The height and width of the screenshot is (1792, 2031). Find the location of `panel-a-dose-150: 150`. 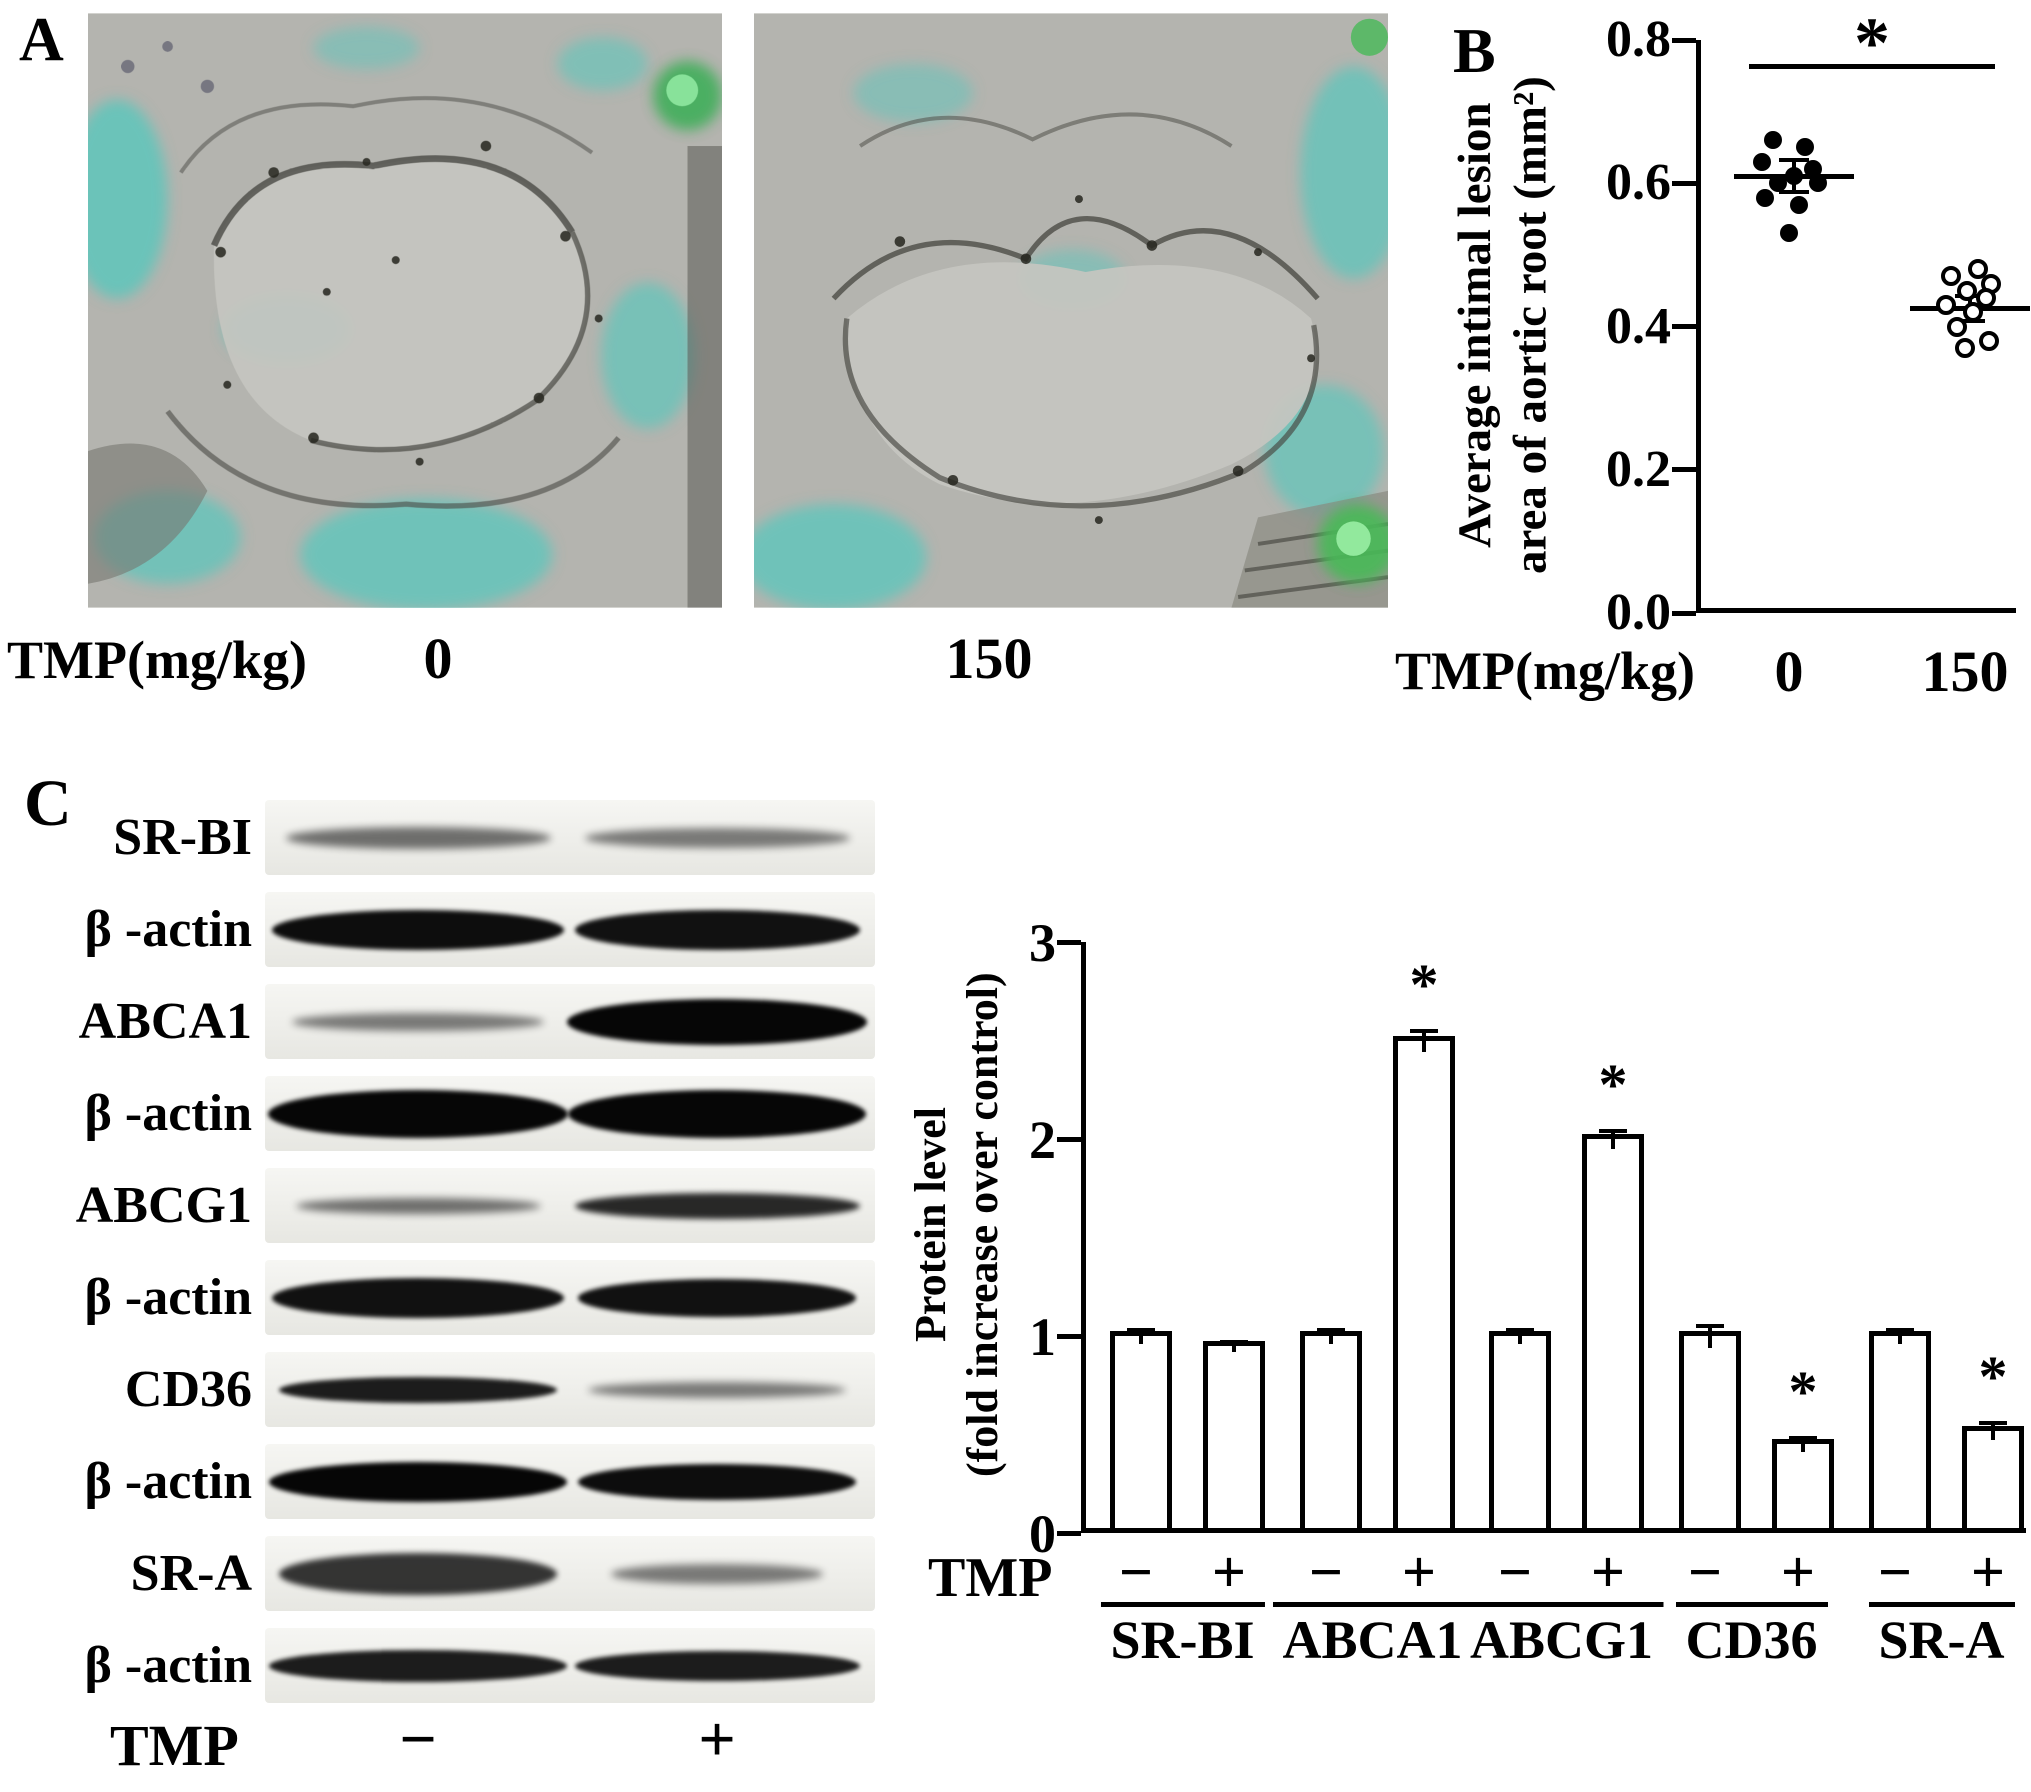

panel-a-dose-150: 150 is located at coordinates (989, 658).